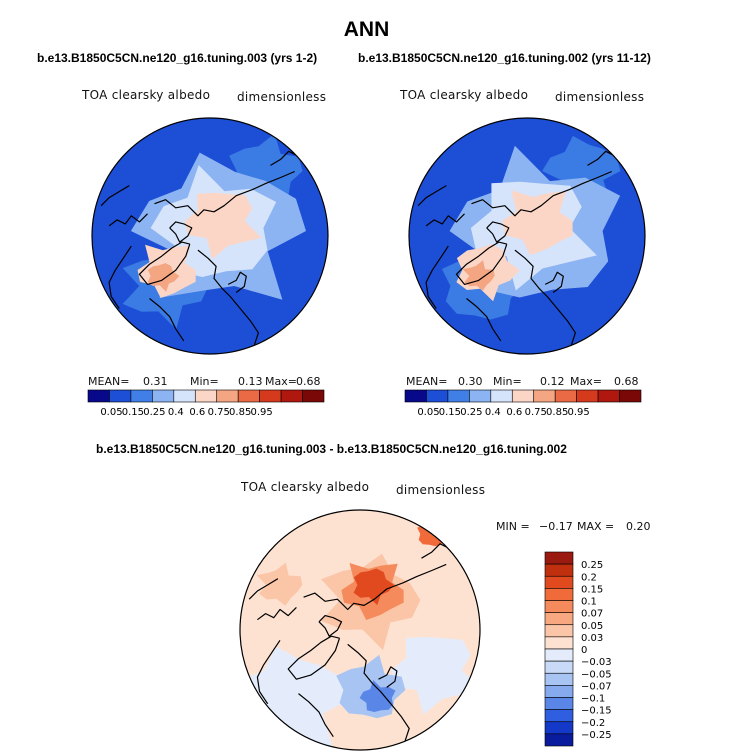 The height and width of the screenshot is (755, 733). Describe the element at coordinates (586, 381) in the screenshot. I see `panel2-max-label: Max=` at that location.